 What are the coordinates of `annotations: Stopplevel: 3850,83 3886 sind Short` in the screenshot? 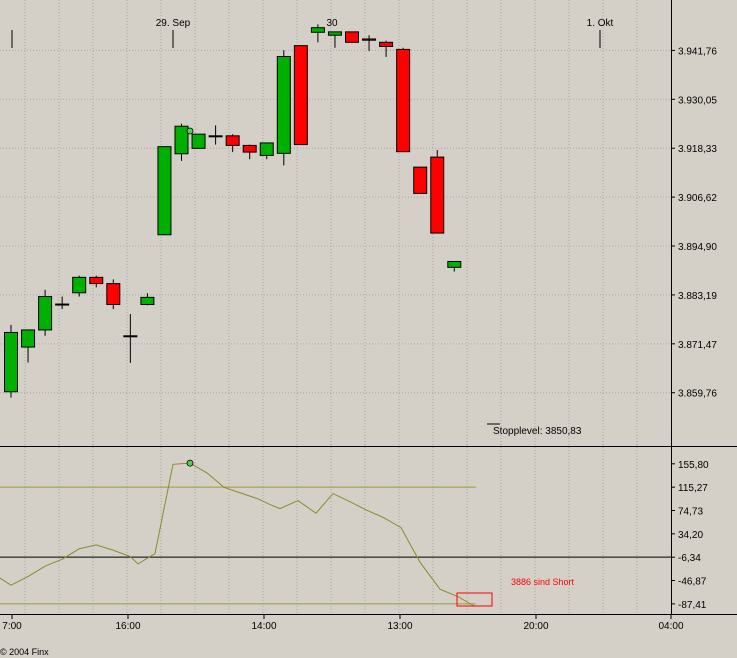 It's located at (519, 515).